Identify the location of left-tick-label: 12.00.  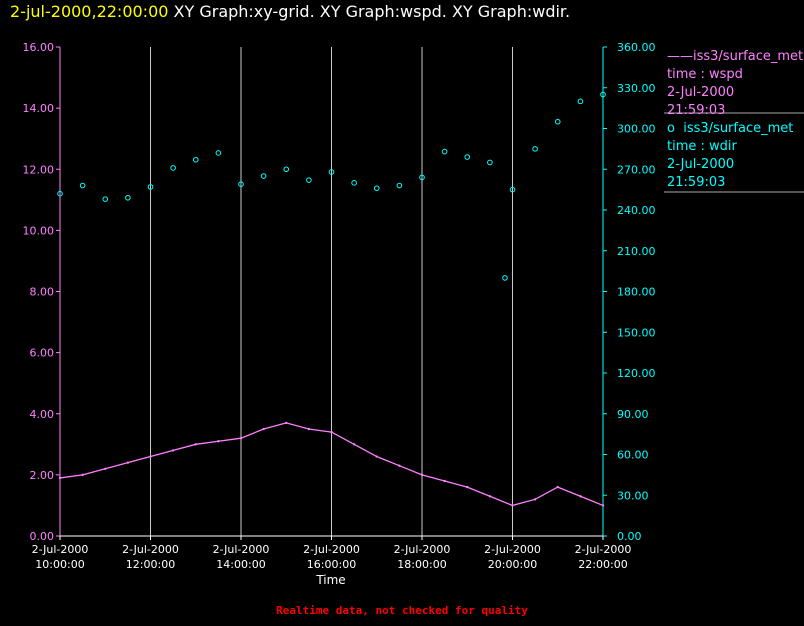
(39, 169).